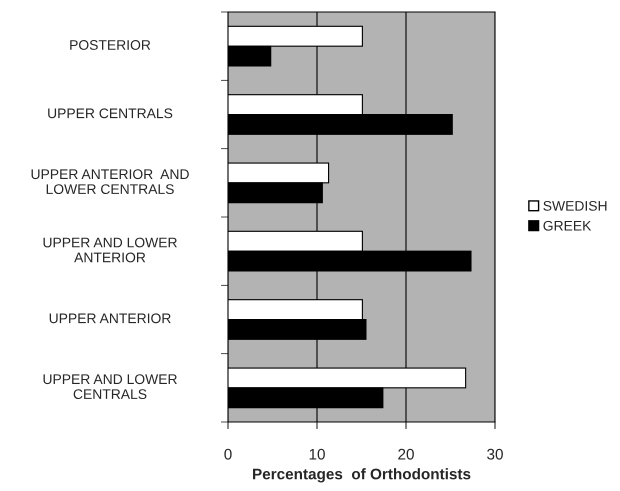  Describe the element at coordinates (110, 318) in the screenshot. I see `y-tick-label: UPPER ANTERIOR` at that location.